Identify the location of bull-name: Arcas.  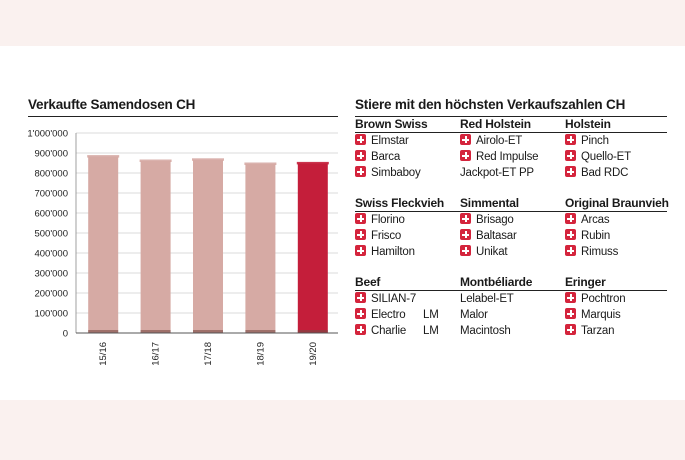
(595, 220).